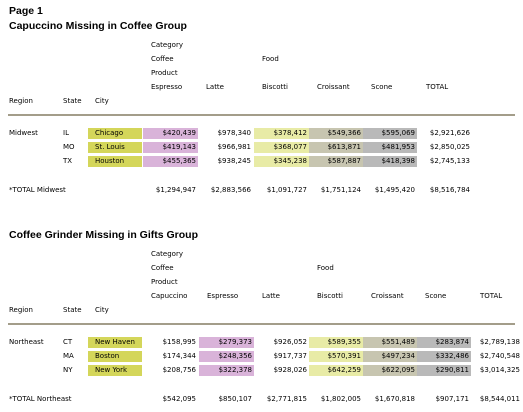 The width and height of the screenshot is (523, 412). What do you see at coordinates (68, 356) in the screenshot?
I see `state: MA` at bounding box center [68, 356].